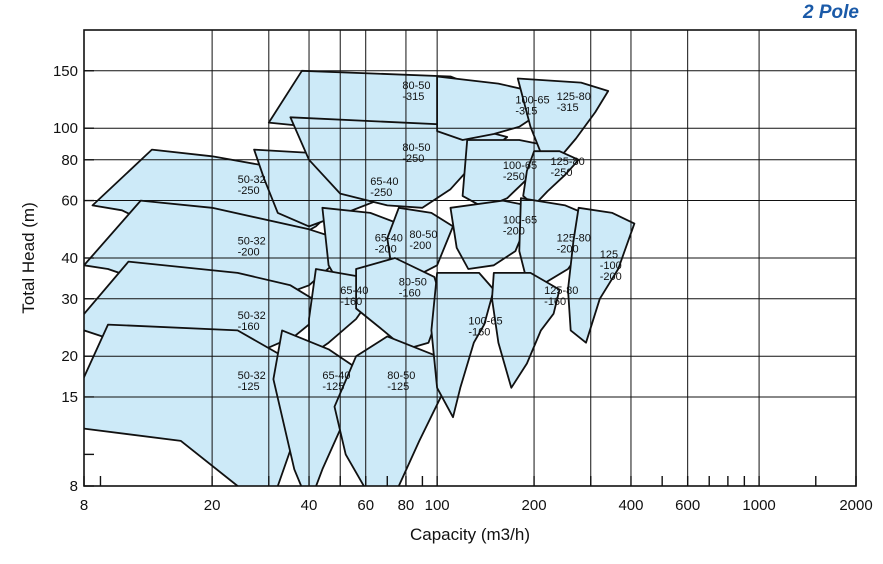 The height and width of the screenshot is (564, 883). I want to click on y-tick-label: 80, so click(69, 160).